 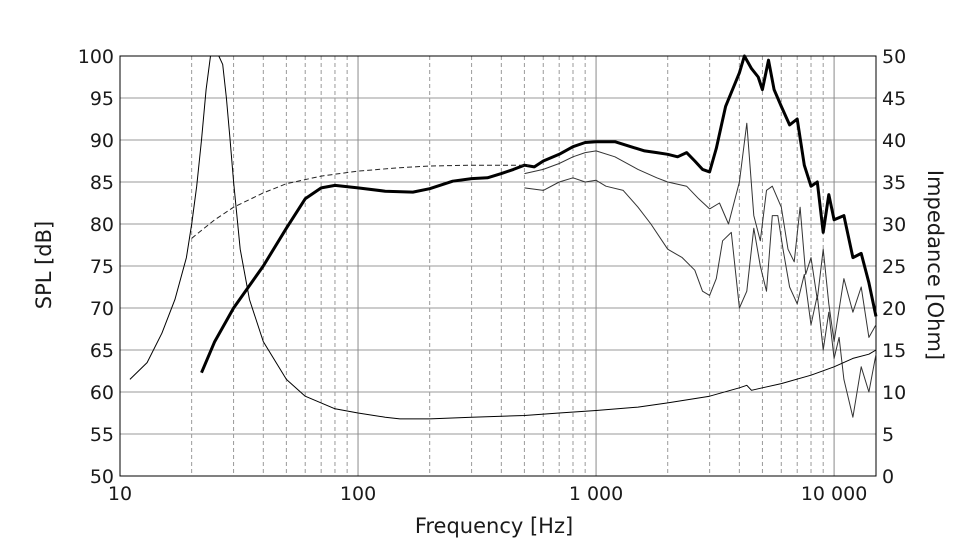 What do you see at coordinates (102, 141) in the screenshot?
I see `y-tick-label-left: 90` at bounding box center [102, 141].